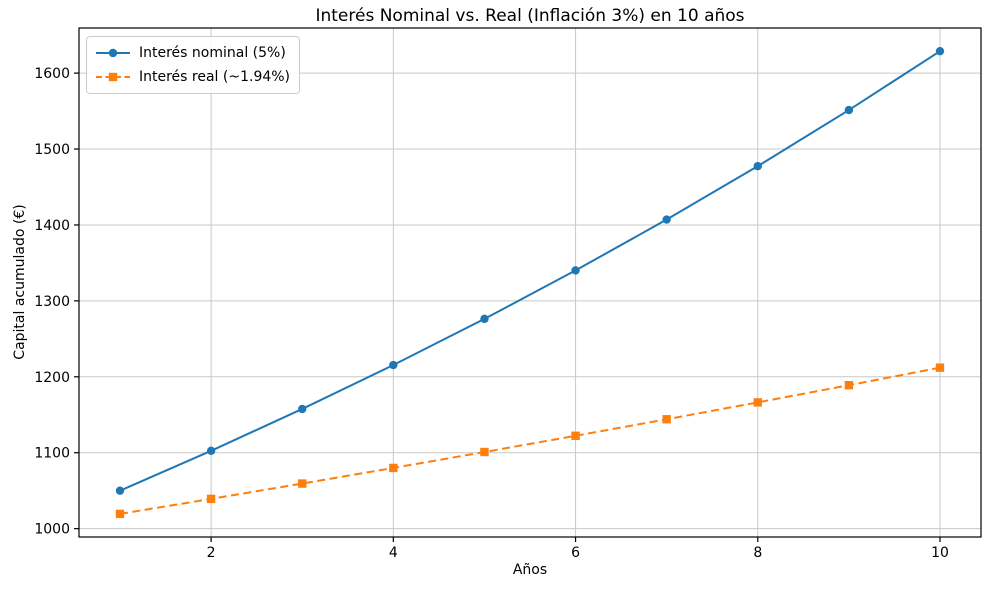  What do you see at coordinates (52, 74) in the screenshot?
I see `svg-text: 1600` at bounding box center [52, 74].